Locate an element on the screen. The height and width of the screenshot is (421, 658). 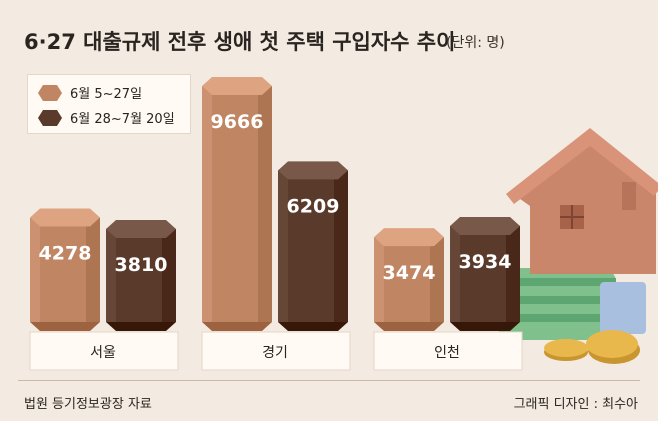
bar-value-label: 6209 is located at coordinates (313, 206).